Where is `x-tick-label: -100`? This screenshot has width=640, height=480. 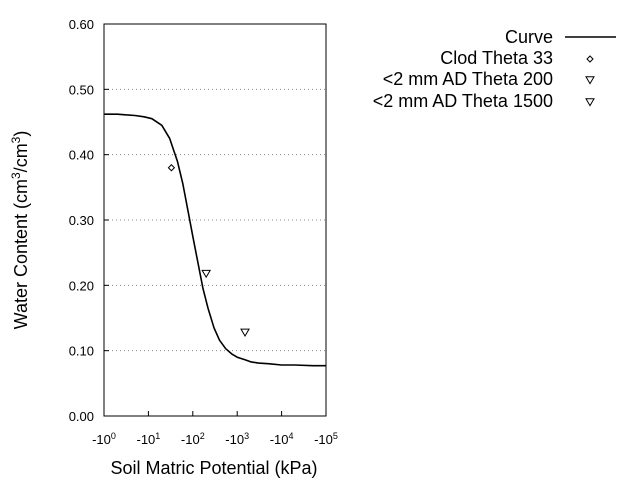 x-tick-label: -100 is located at coordinates (104, 439).